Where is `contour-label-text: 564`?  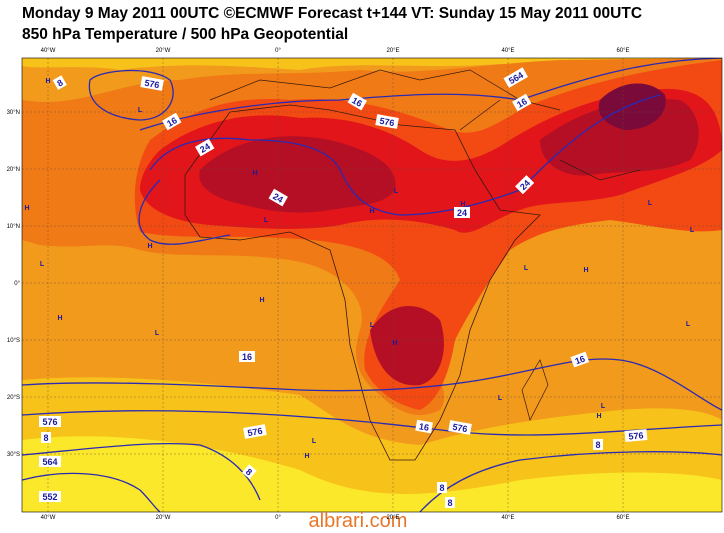 contour-label-text: 564 is located at coordinates (49, 462).